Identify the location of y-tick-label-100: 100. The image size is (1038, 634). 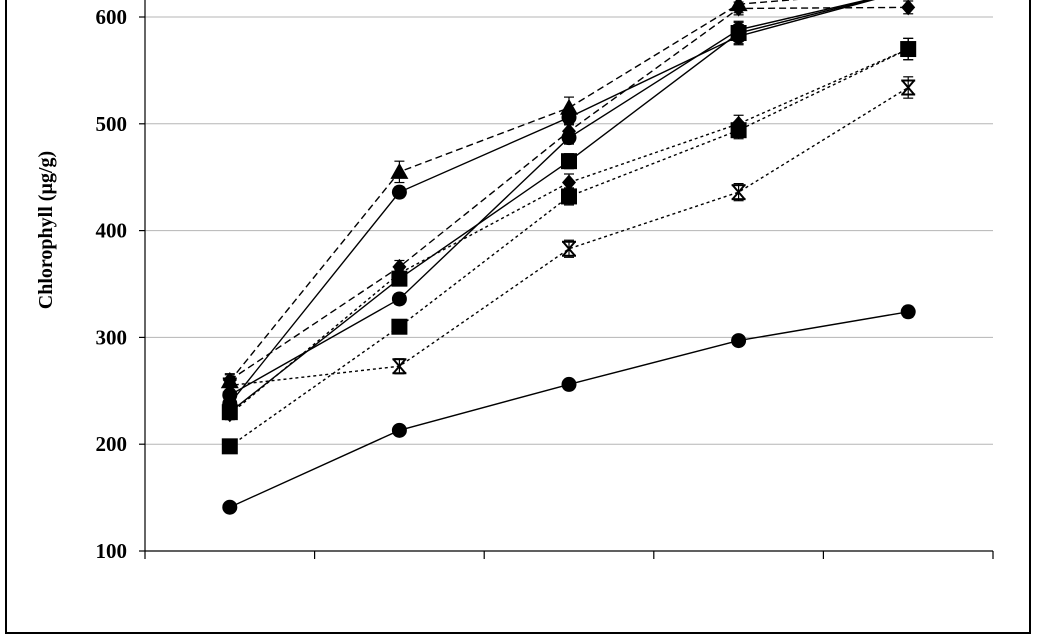
(112, 551).